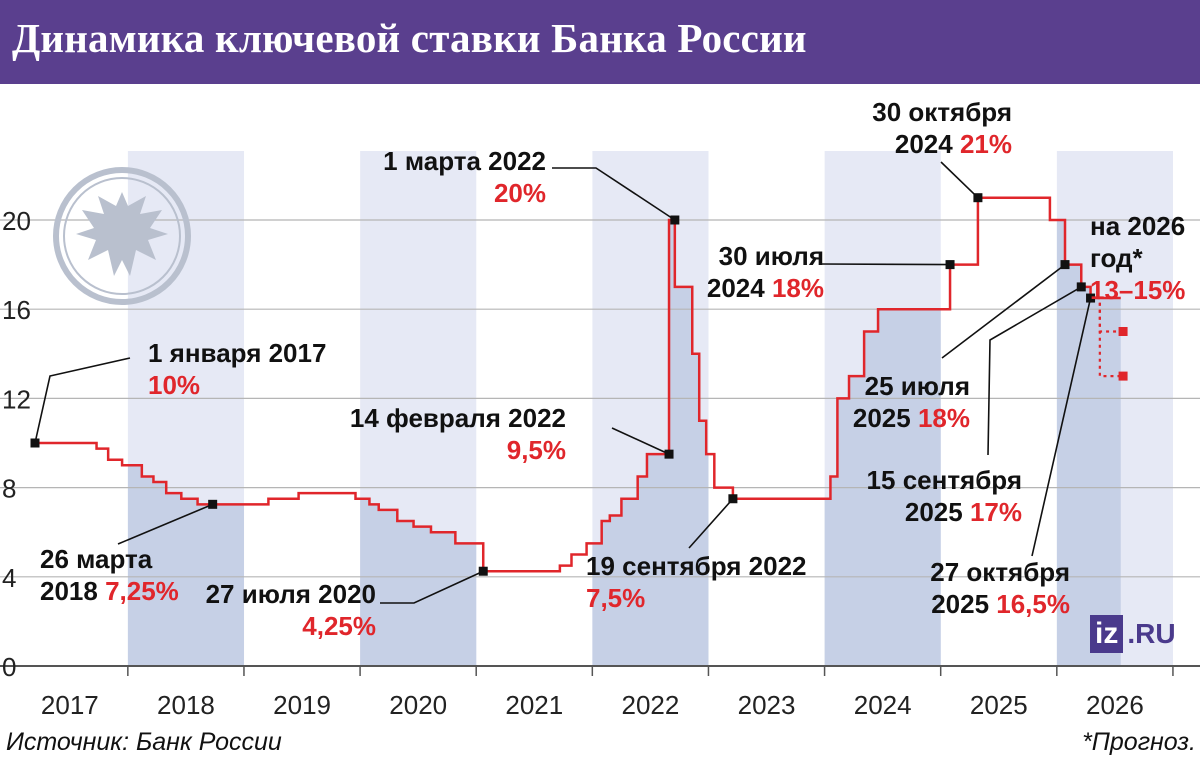  I want to click on x-tick-2018: 2018, so click(186, 705).